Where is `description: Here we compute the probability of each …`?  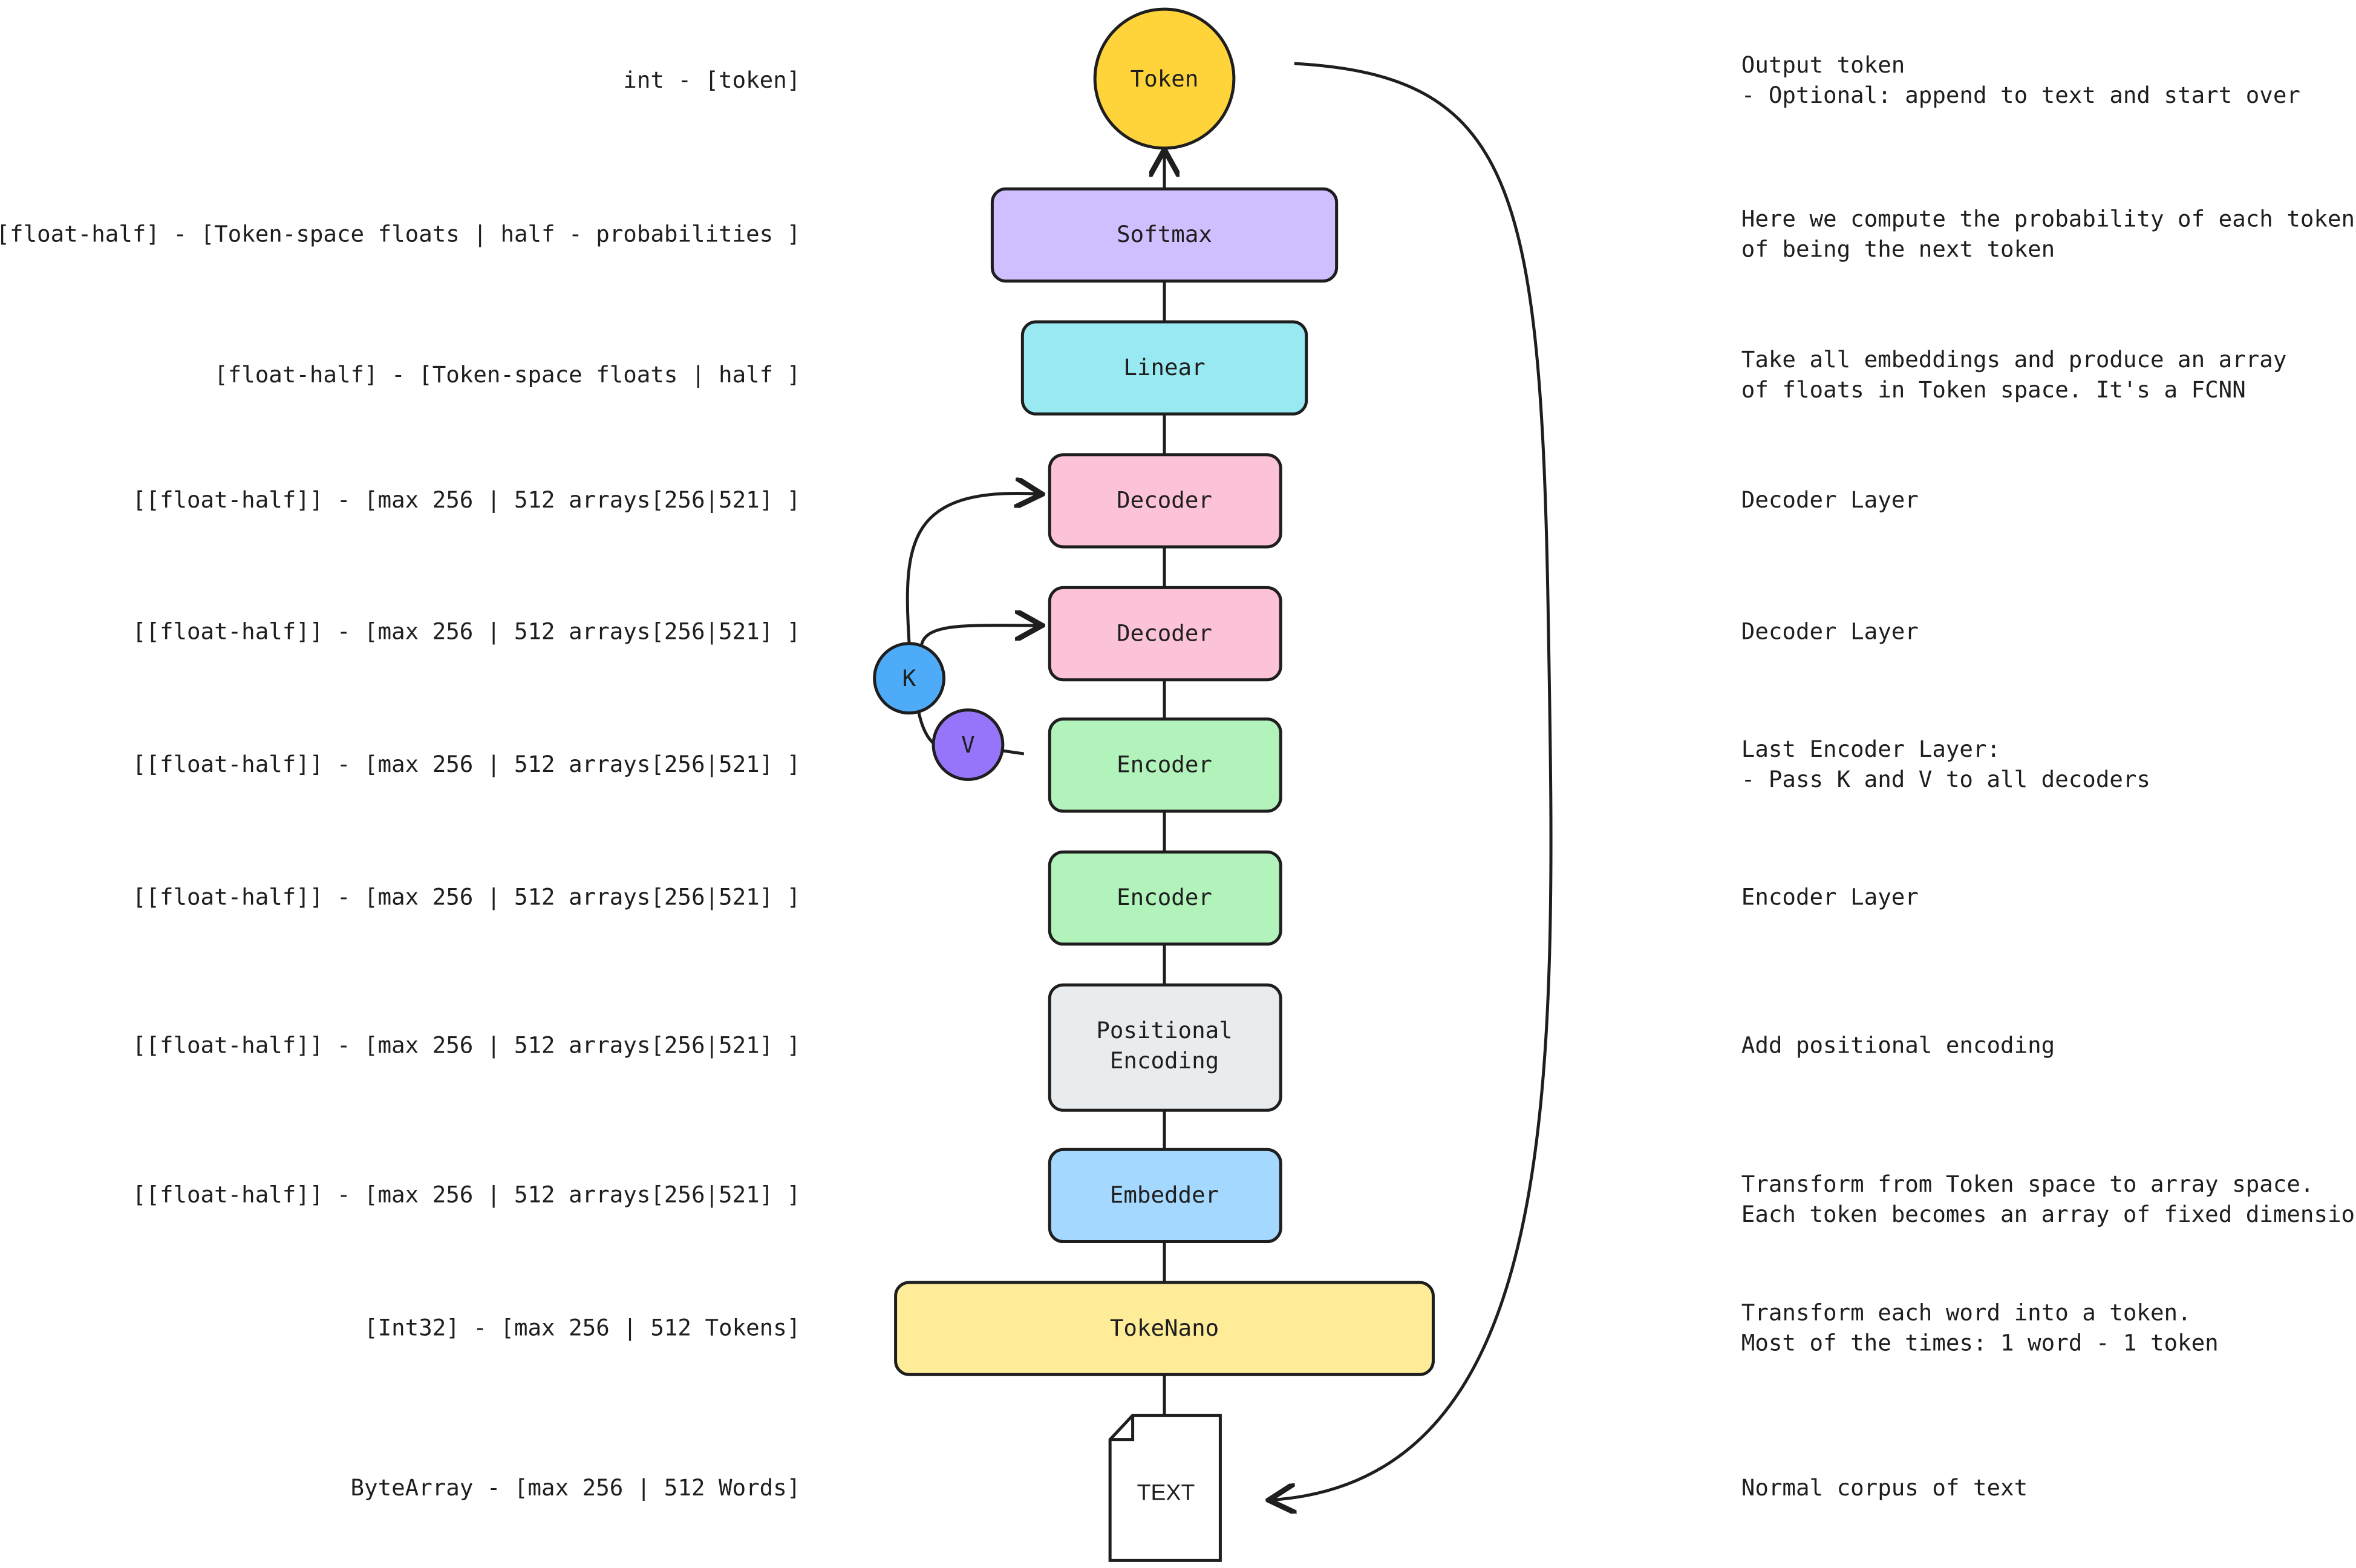
description: Here we compute the probability of each … is located at coordinates (2048, 219).